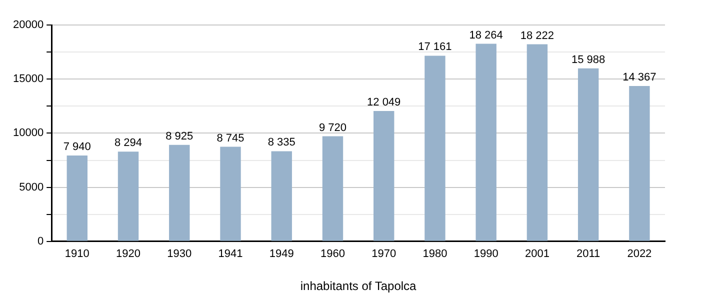 This screenshot has width=720, height=300. I want to click on y-tick-label: 15000, so click(28, 79).